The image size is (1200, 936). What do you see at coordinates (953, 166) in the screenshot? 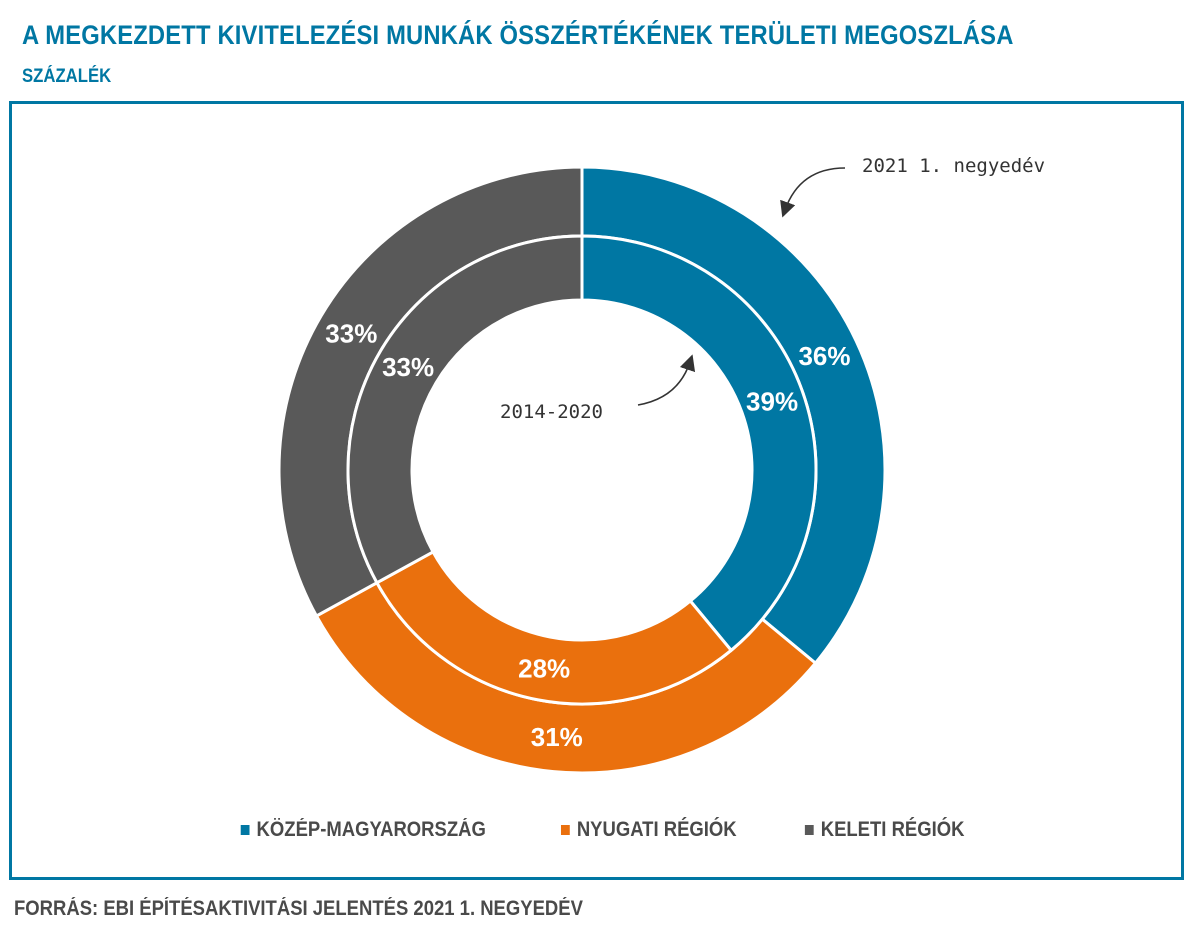
I see `annotation-outer-ring: 2021 1. negyedév` at bounding box center [953, 166].